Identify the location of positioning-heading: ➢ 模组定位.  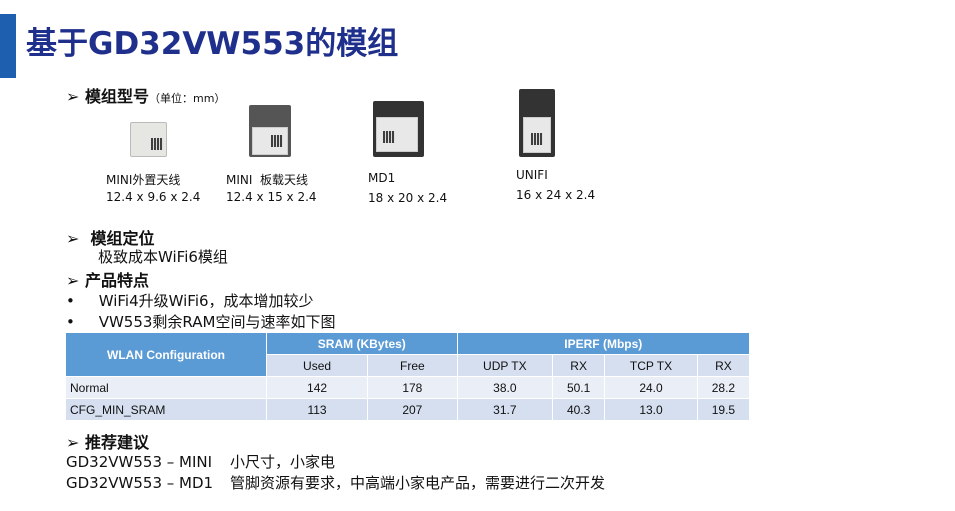
(110, 238).